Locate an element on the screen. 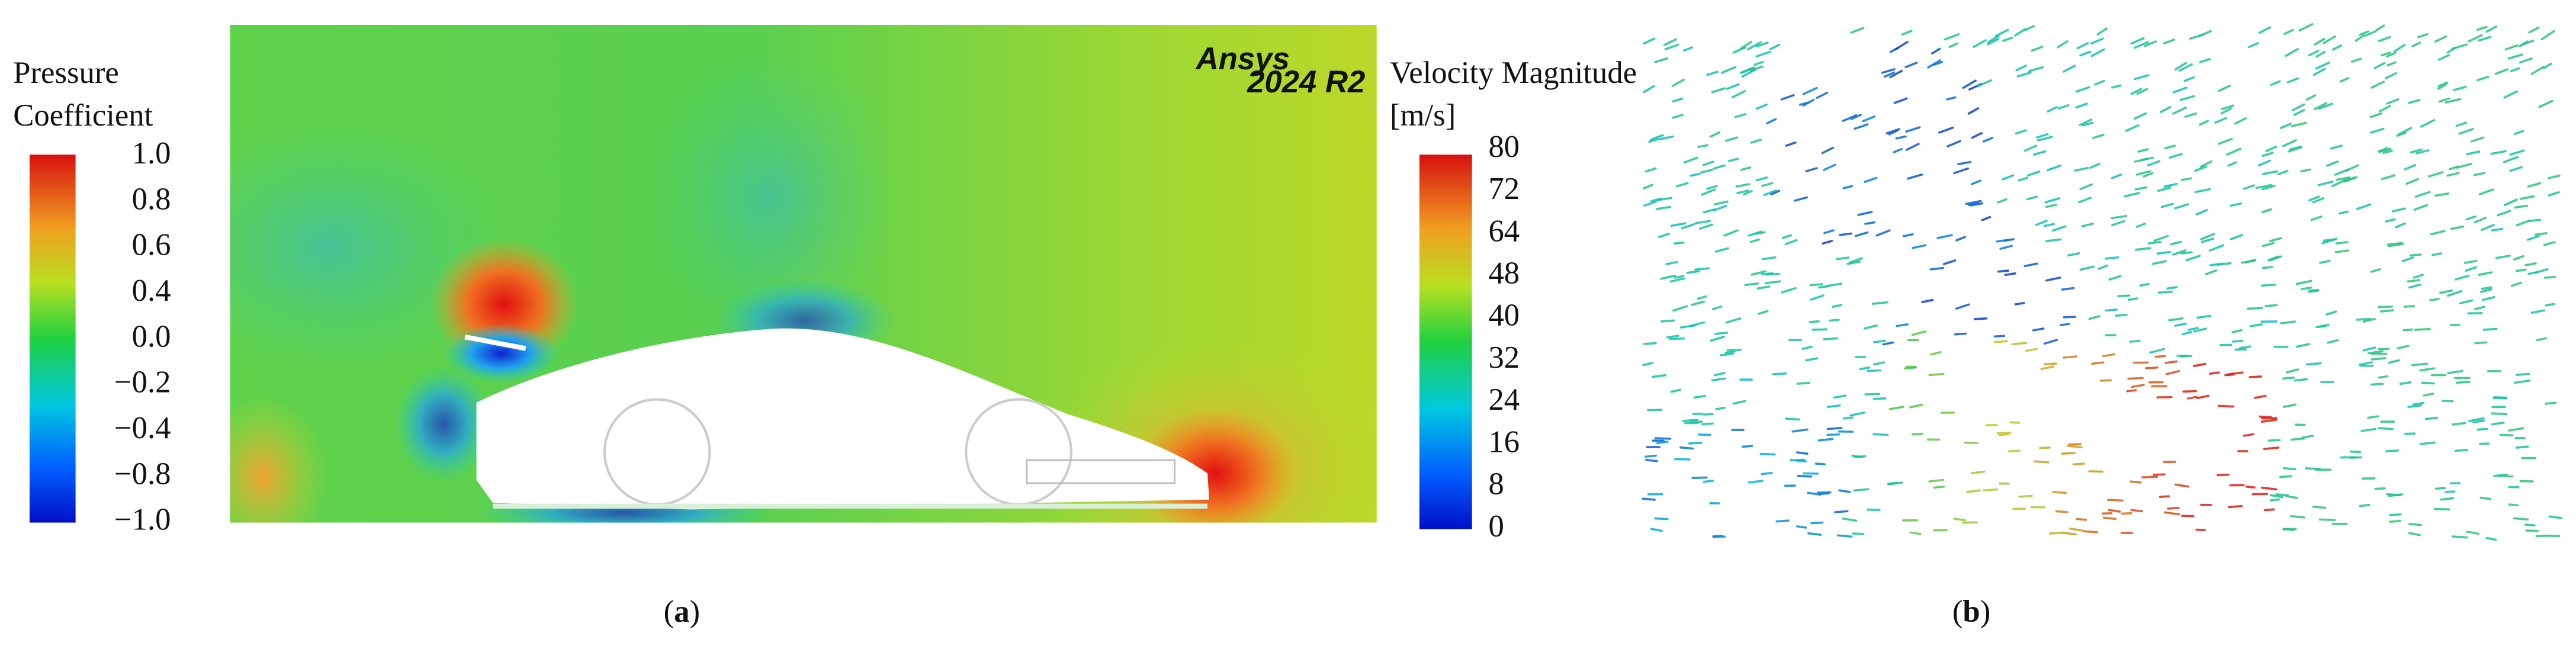  tick-label: 32 is located at coordinates (1504, 357).